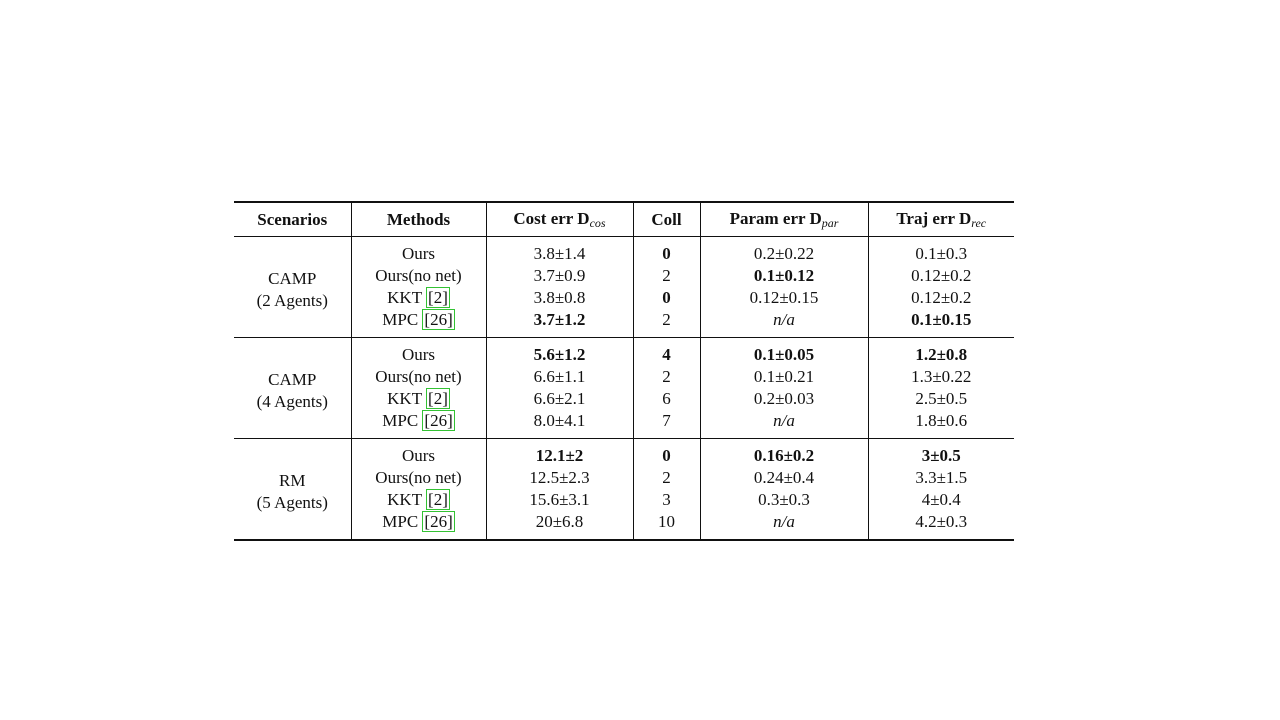 The height and width of the screenshot is (720, 1280). I want to click on header-cost-label: Cost err D, so click(551, 218).